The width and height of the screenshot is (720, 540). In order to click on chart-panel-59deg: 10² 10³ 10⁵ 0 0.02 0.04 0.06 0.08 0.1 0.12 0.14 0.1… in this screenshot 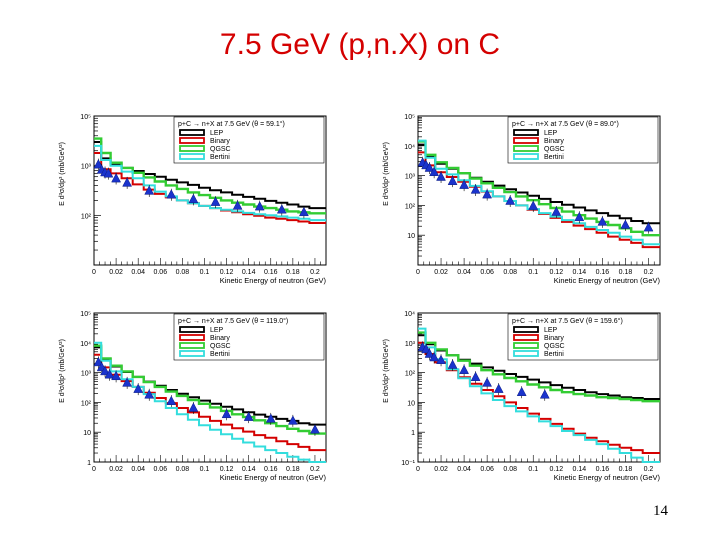, I will do `click(192, 203)`.